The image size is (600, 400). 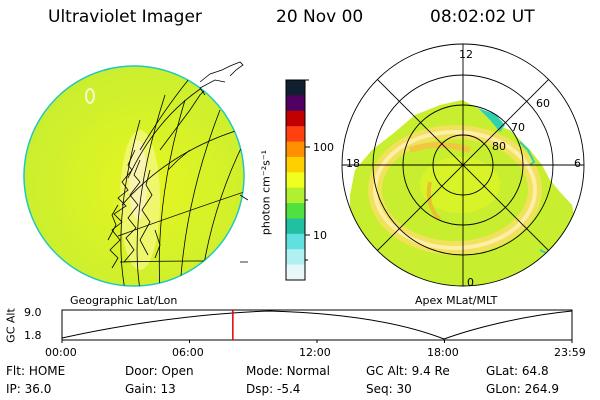 I want to click on left-panel-caption: Geographic Lat/Lon, so click(x=124, y=300).